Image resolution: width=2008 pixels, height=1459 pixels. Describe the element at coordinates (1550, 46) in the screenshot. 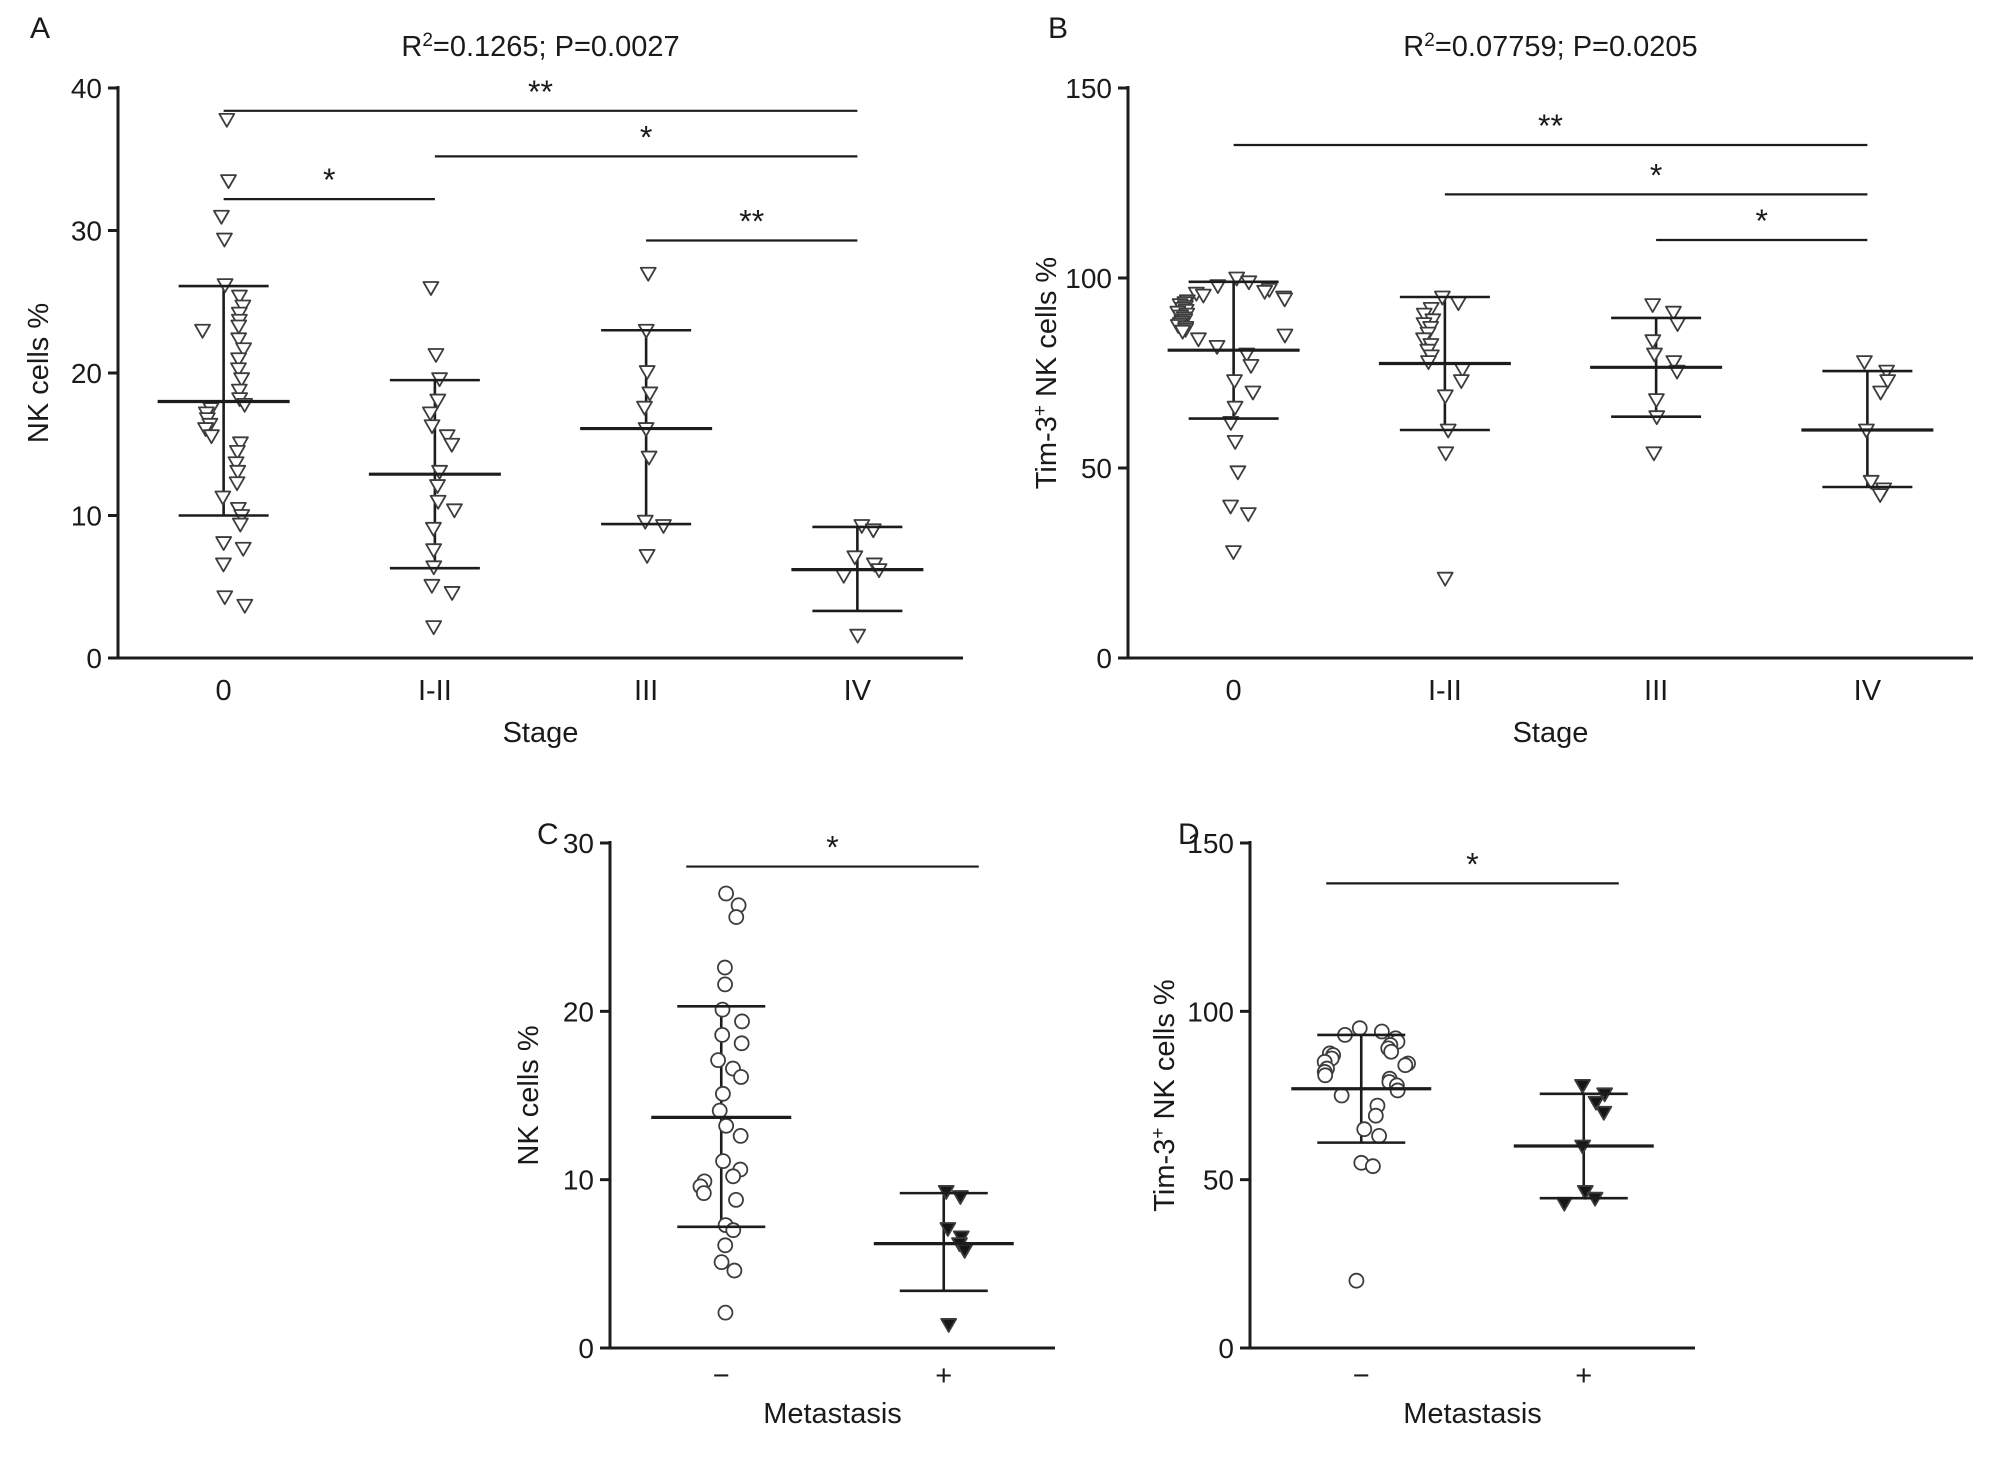

I see `svg-text: R2=0.07759; P=0.0205` at that location.